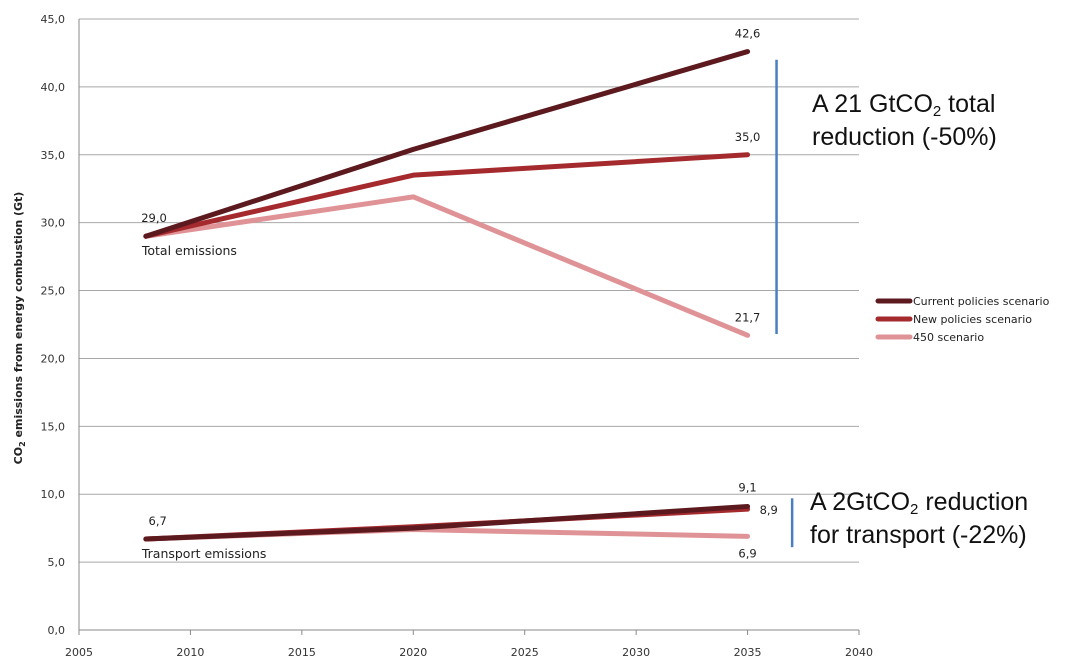 Image resolution: width=1070 pixels, height=661 pixels. What do you see at coordinates (413, 652) in the screenshot?
I see `x-tick-label: 2020` at bounding box center [413, 652].